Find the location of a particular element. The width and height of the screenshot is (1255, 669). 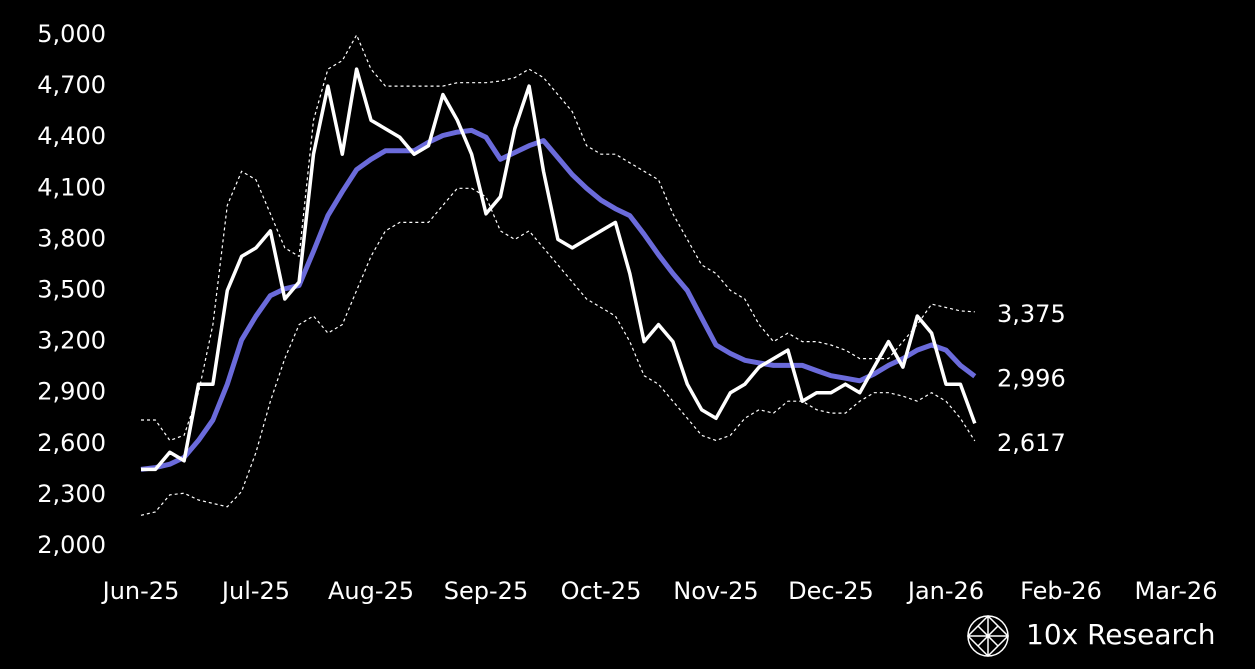

y-tick-label: 5,000 is located at coordinates (71, 34).